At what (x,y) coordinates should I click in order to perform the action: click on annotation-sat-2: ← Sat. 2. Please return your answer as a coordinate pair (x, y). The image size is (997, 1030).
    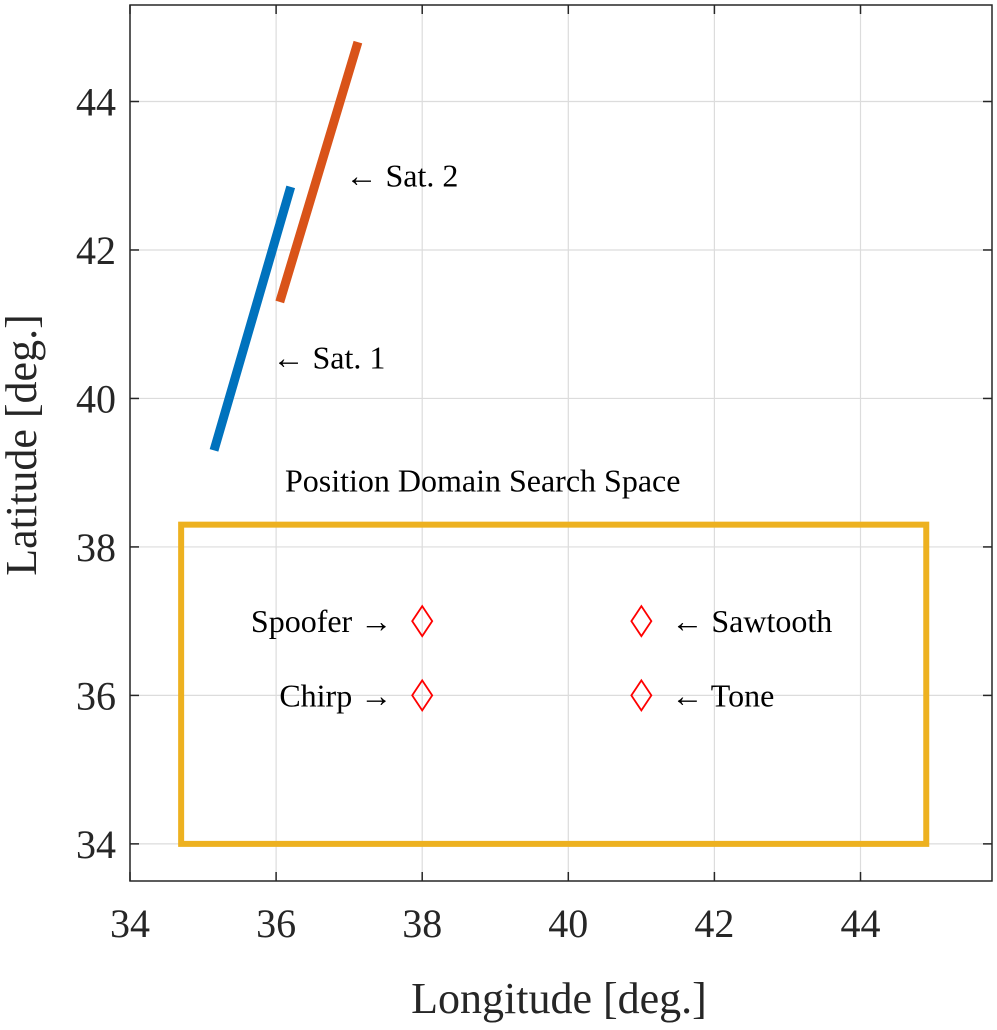
    Looking at the image, I should click on (402, 176).